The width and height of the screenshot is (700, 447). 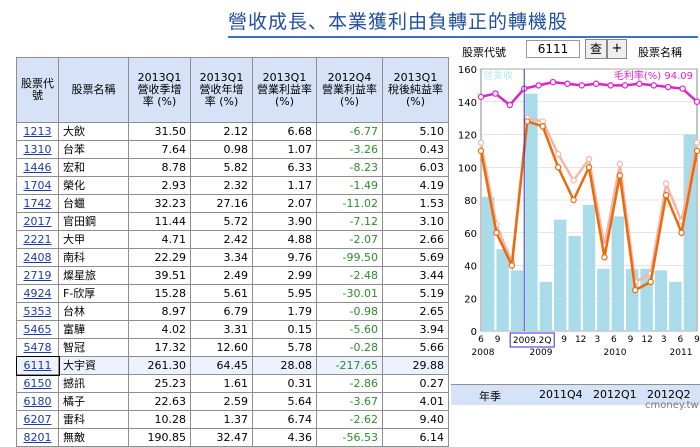 I want to click on stock-name-cell: 宏和, so click(x=93, y=167).